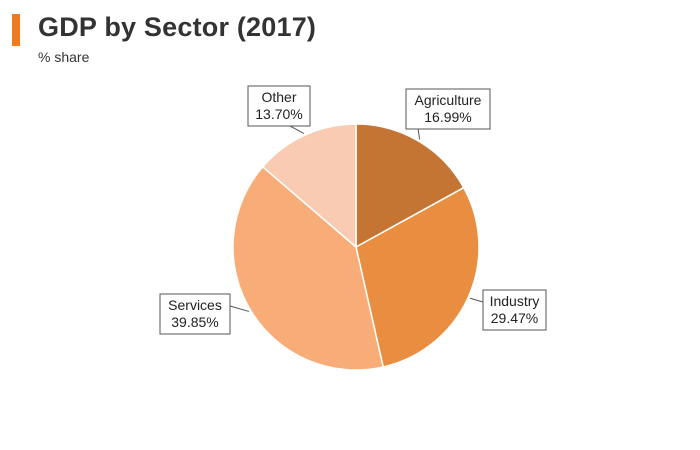 The height and width of the screenshot is (450, 700). What do you see at coordinates (515, 301) in the screenshot?
I see `slice-name-label: Industry` at bounding box center [515, 301].